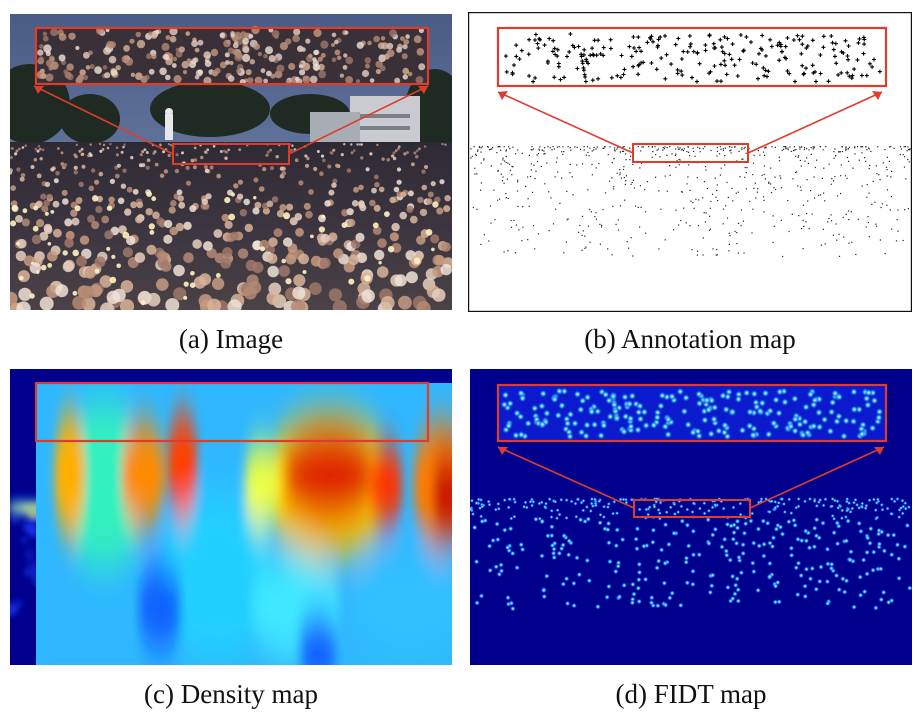 This screenshot has height=722, width=922. Describe the element at coordinates (224, 248) in the screenshot. I see `candle-lights` at that location.